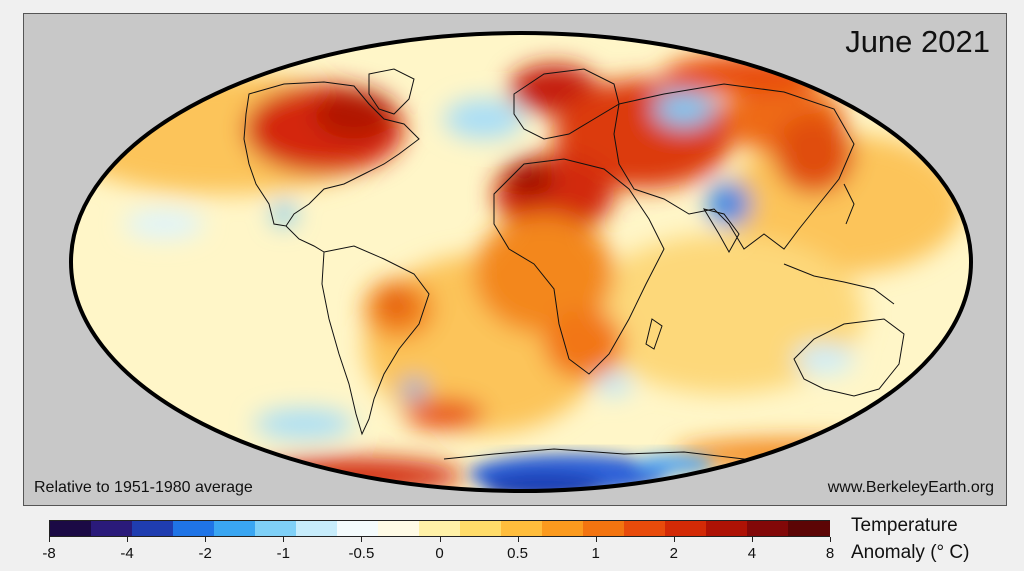  Describe the element at coordinates (361, 553) in the screenshot. I see `colorbar-tick-label: -0.5` at that location.